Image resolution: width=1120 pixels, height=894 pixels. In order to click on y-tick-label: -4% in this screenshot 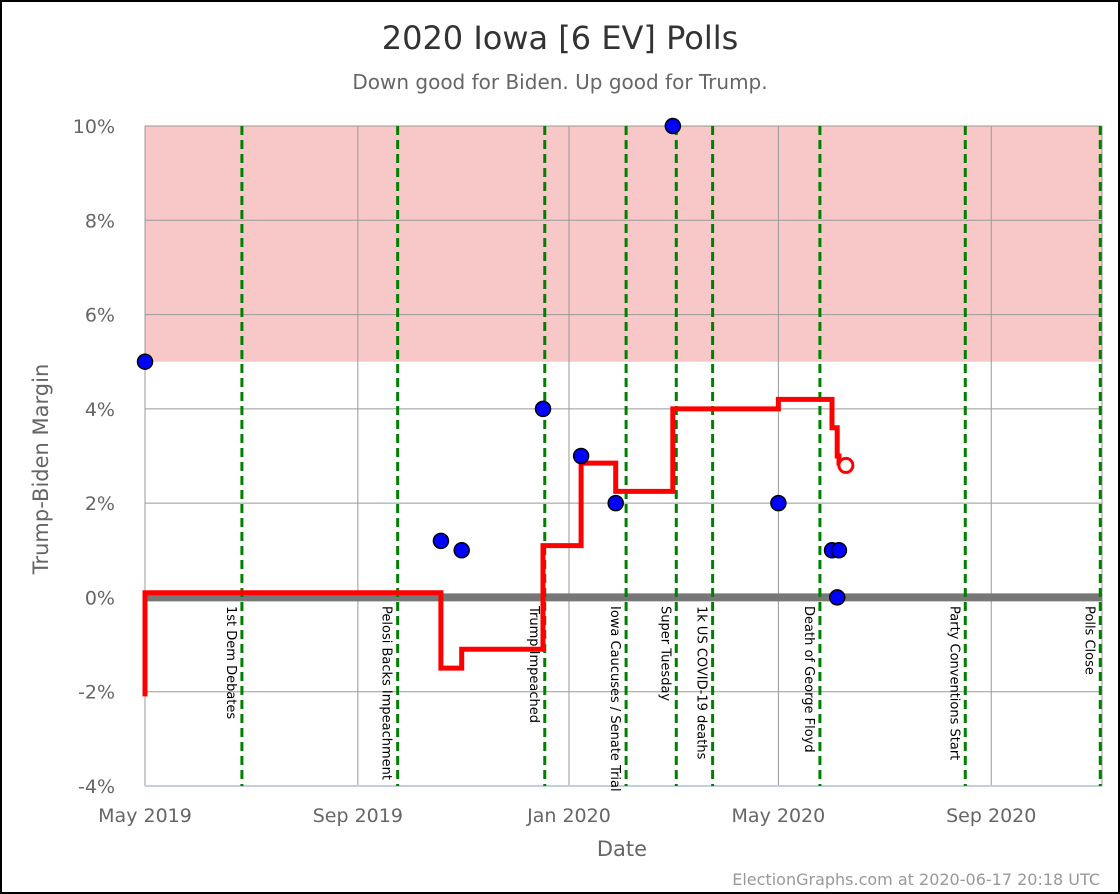, I will do `click(96, 787)`.